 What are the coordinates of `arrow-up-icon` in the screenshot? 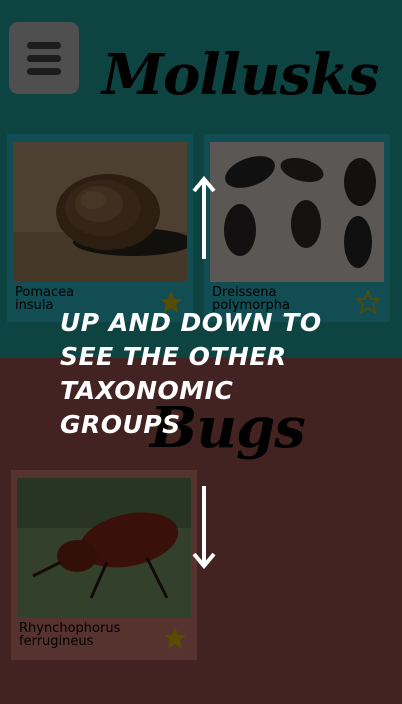 It's located at (204, 217).